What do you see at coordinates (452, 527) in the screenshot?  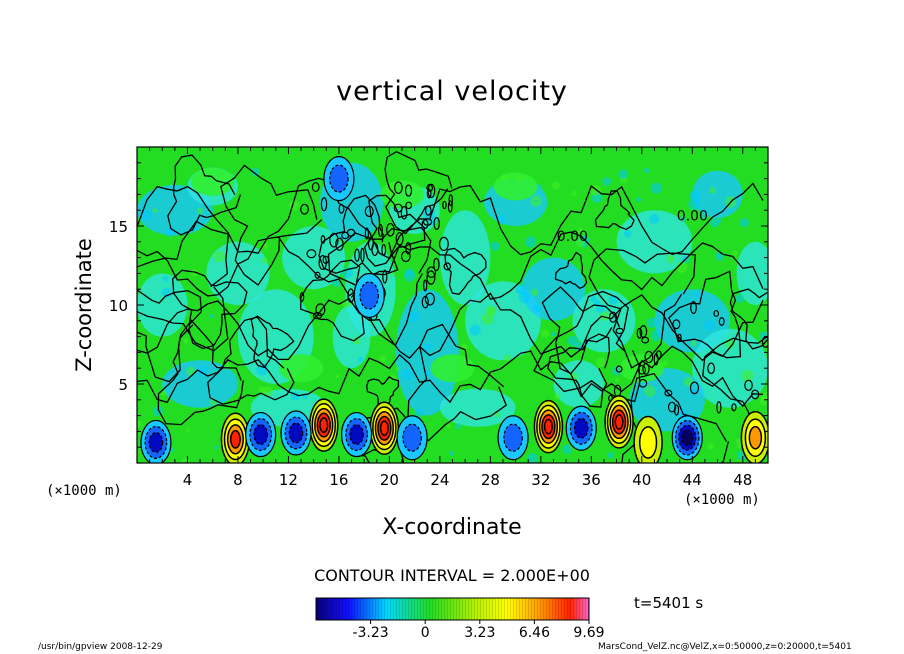 I see `x-axis-label: X-coordinate` at bounding box center [452, 527].